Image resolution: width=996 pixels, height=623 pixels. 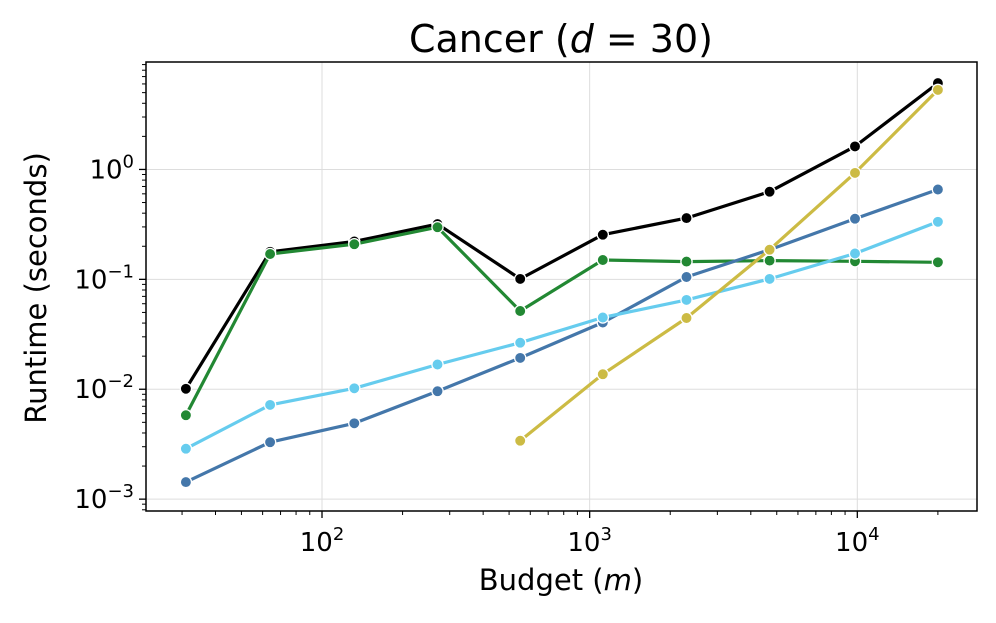 What do you see at coordinates (653, 39) in the screenshot?
I see `chart-title-rest: = 30)` at bounding box center [653, 39].